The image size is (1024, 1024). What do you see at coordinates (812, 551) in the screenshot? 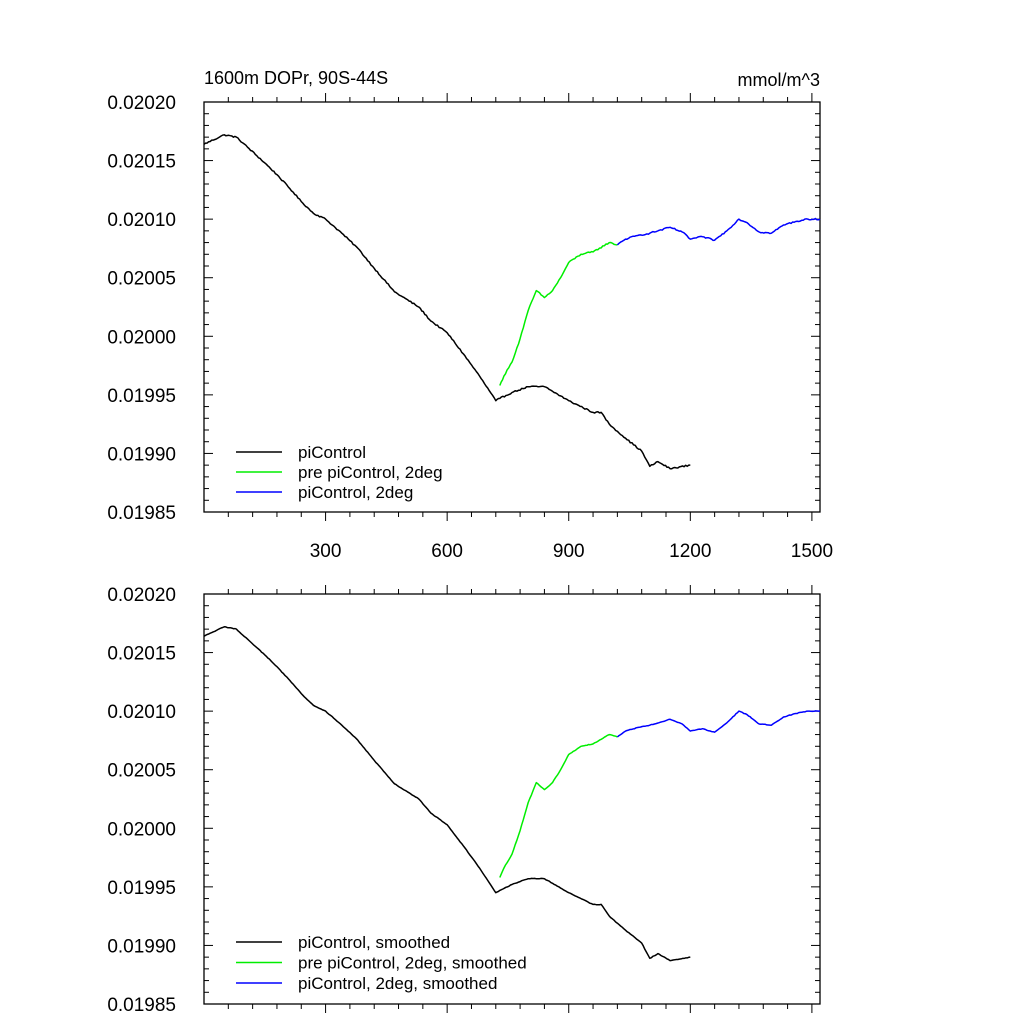
I see `x-tick-label: 1500` at bounding box center [812, 551].